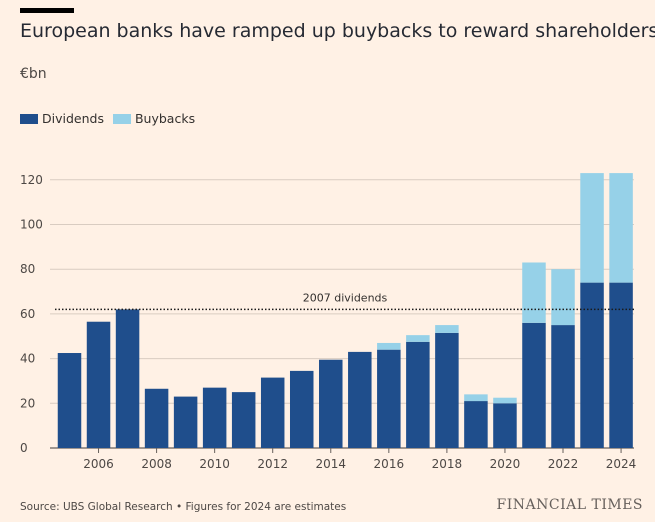  Describe the element at coordinates (505, 400) in the screenshot. I see `bar-buybacks-2020` at that location.